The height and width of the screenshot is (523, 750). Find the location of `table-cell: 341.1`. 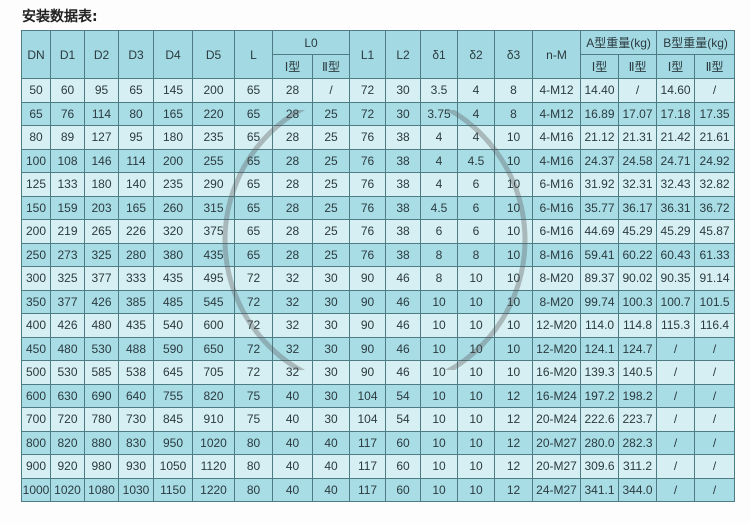

table-cell: 341.1 is located at coordinates (600, 489).